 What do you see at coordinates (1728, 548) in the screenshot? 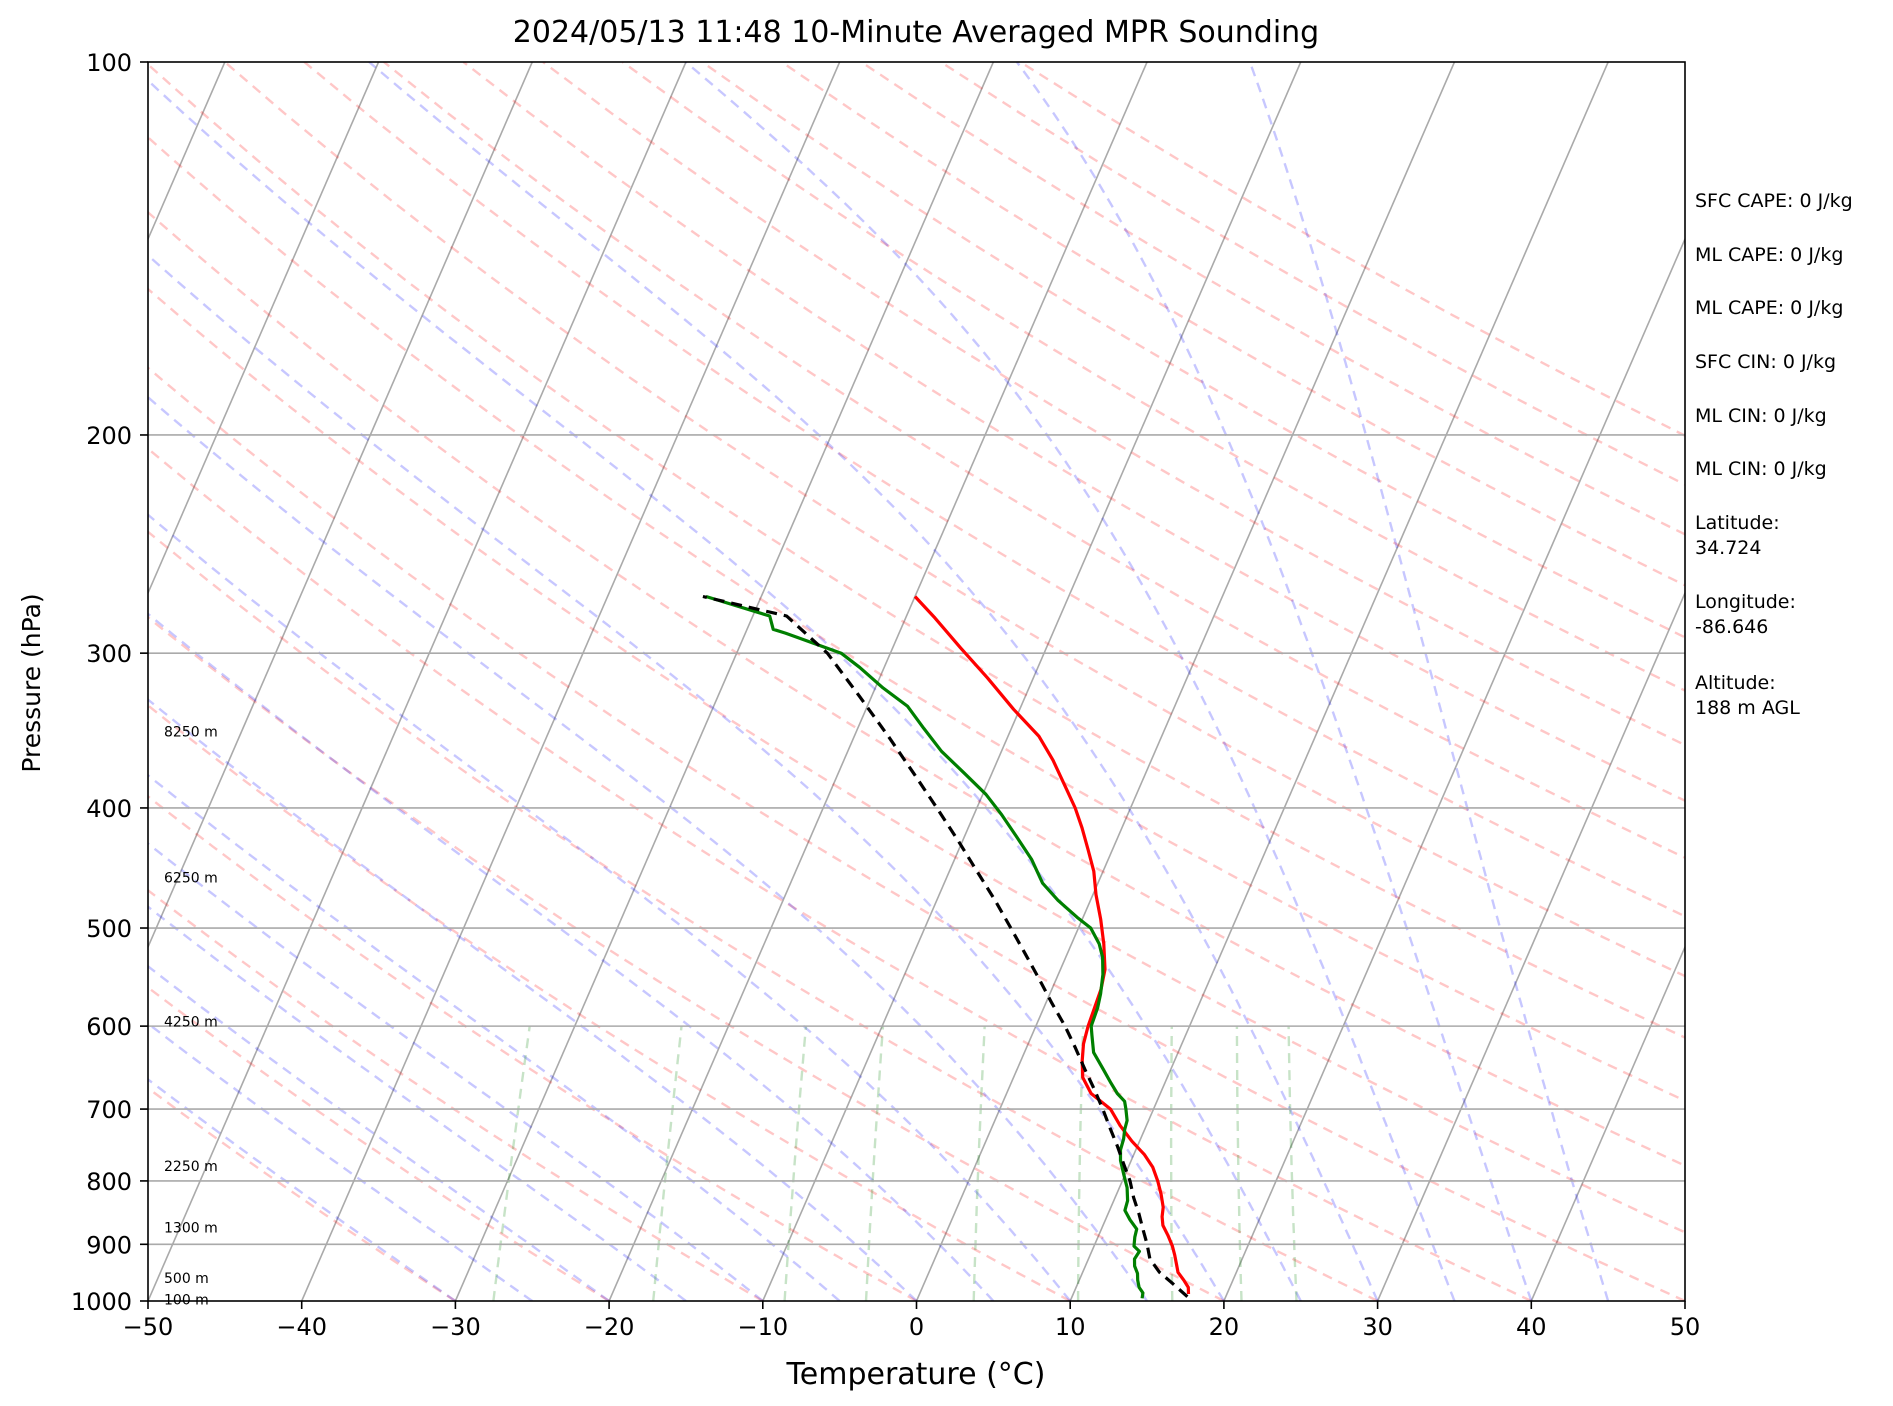
I see `latitude-value: 34.724` at bounding box center [1728, 548].